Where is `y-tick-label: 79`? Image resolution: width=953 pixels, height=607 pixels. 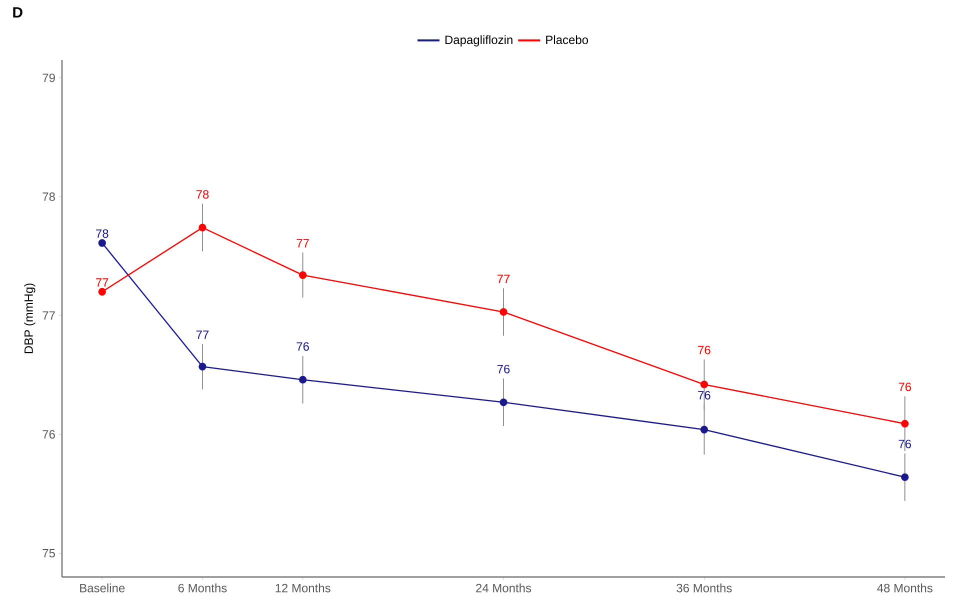 y-tick-label: 79 is located at coordinates (48, 78).